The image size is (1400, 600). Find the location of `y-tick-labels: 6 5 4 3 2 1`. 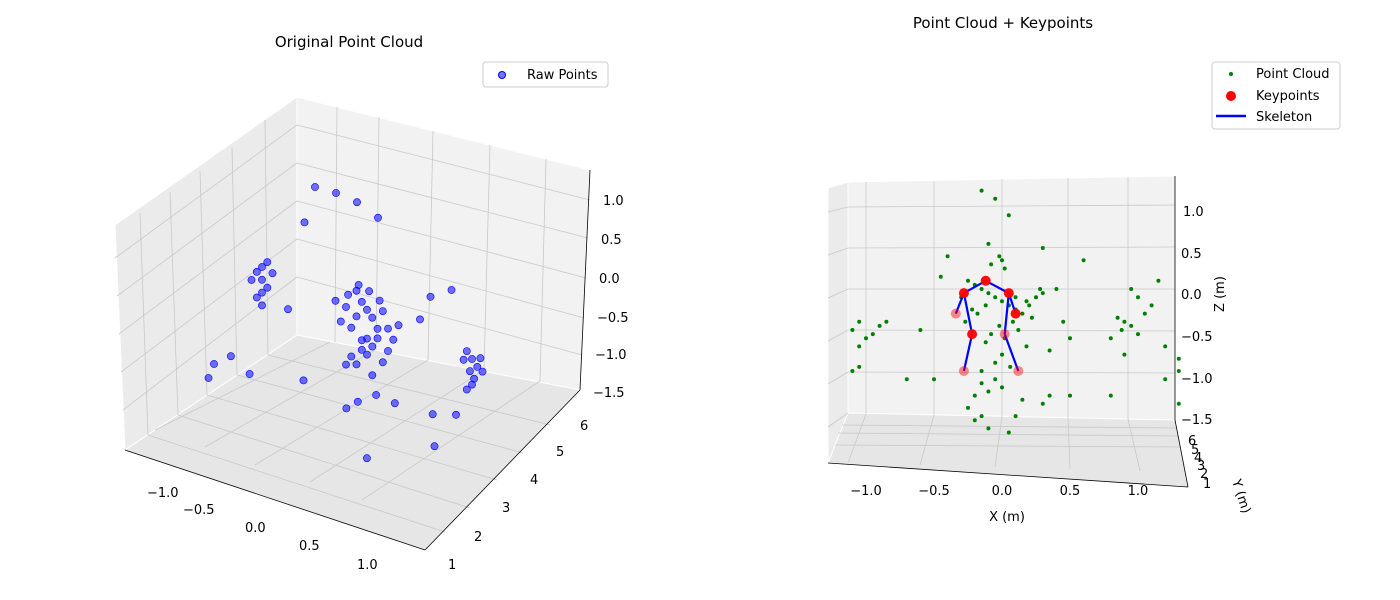

y-tick-labels: 6 5 4 3 2 1 is located at coordinates (1199, 463).